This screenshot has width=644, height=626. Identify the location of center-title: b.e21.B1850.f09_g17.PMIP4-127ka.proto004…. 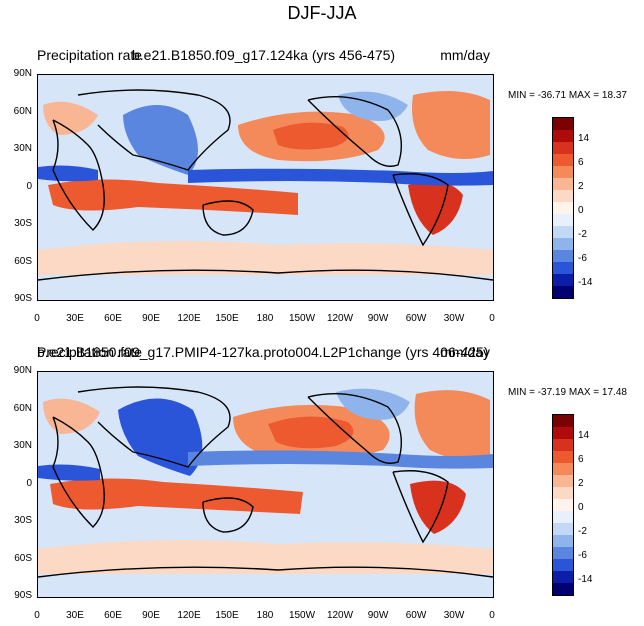
(263, 352).